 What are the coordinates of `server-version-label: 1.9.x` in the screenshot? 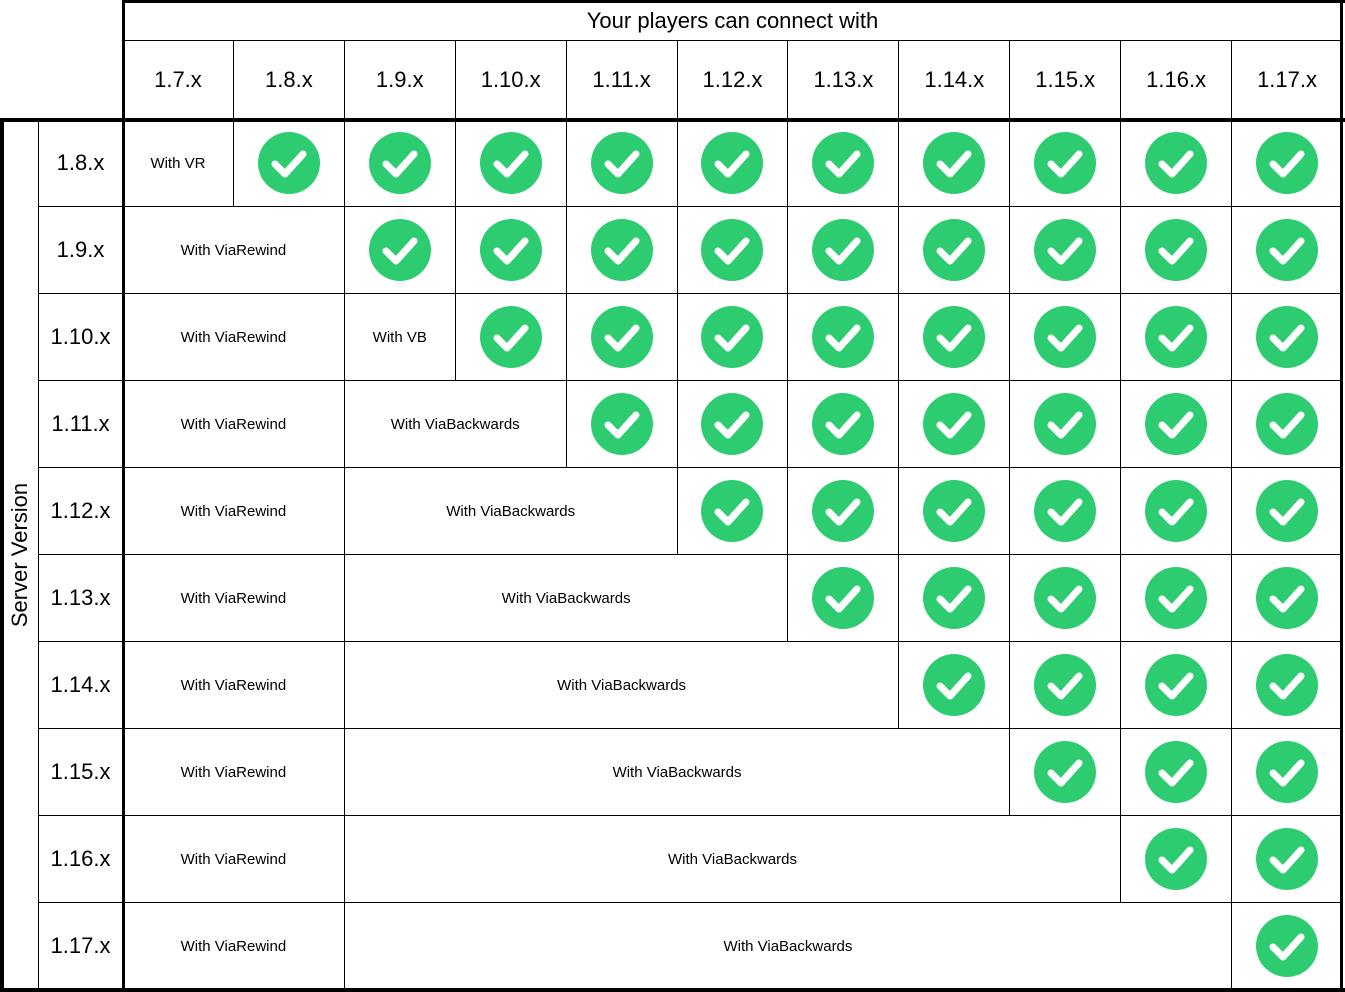 It's located at (80, 250).